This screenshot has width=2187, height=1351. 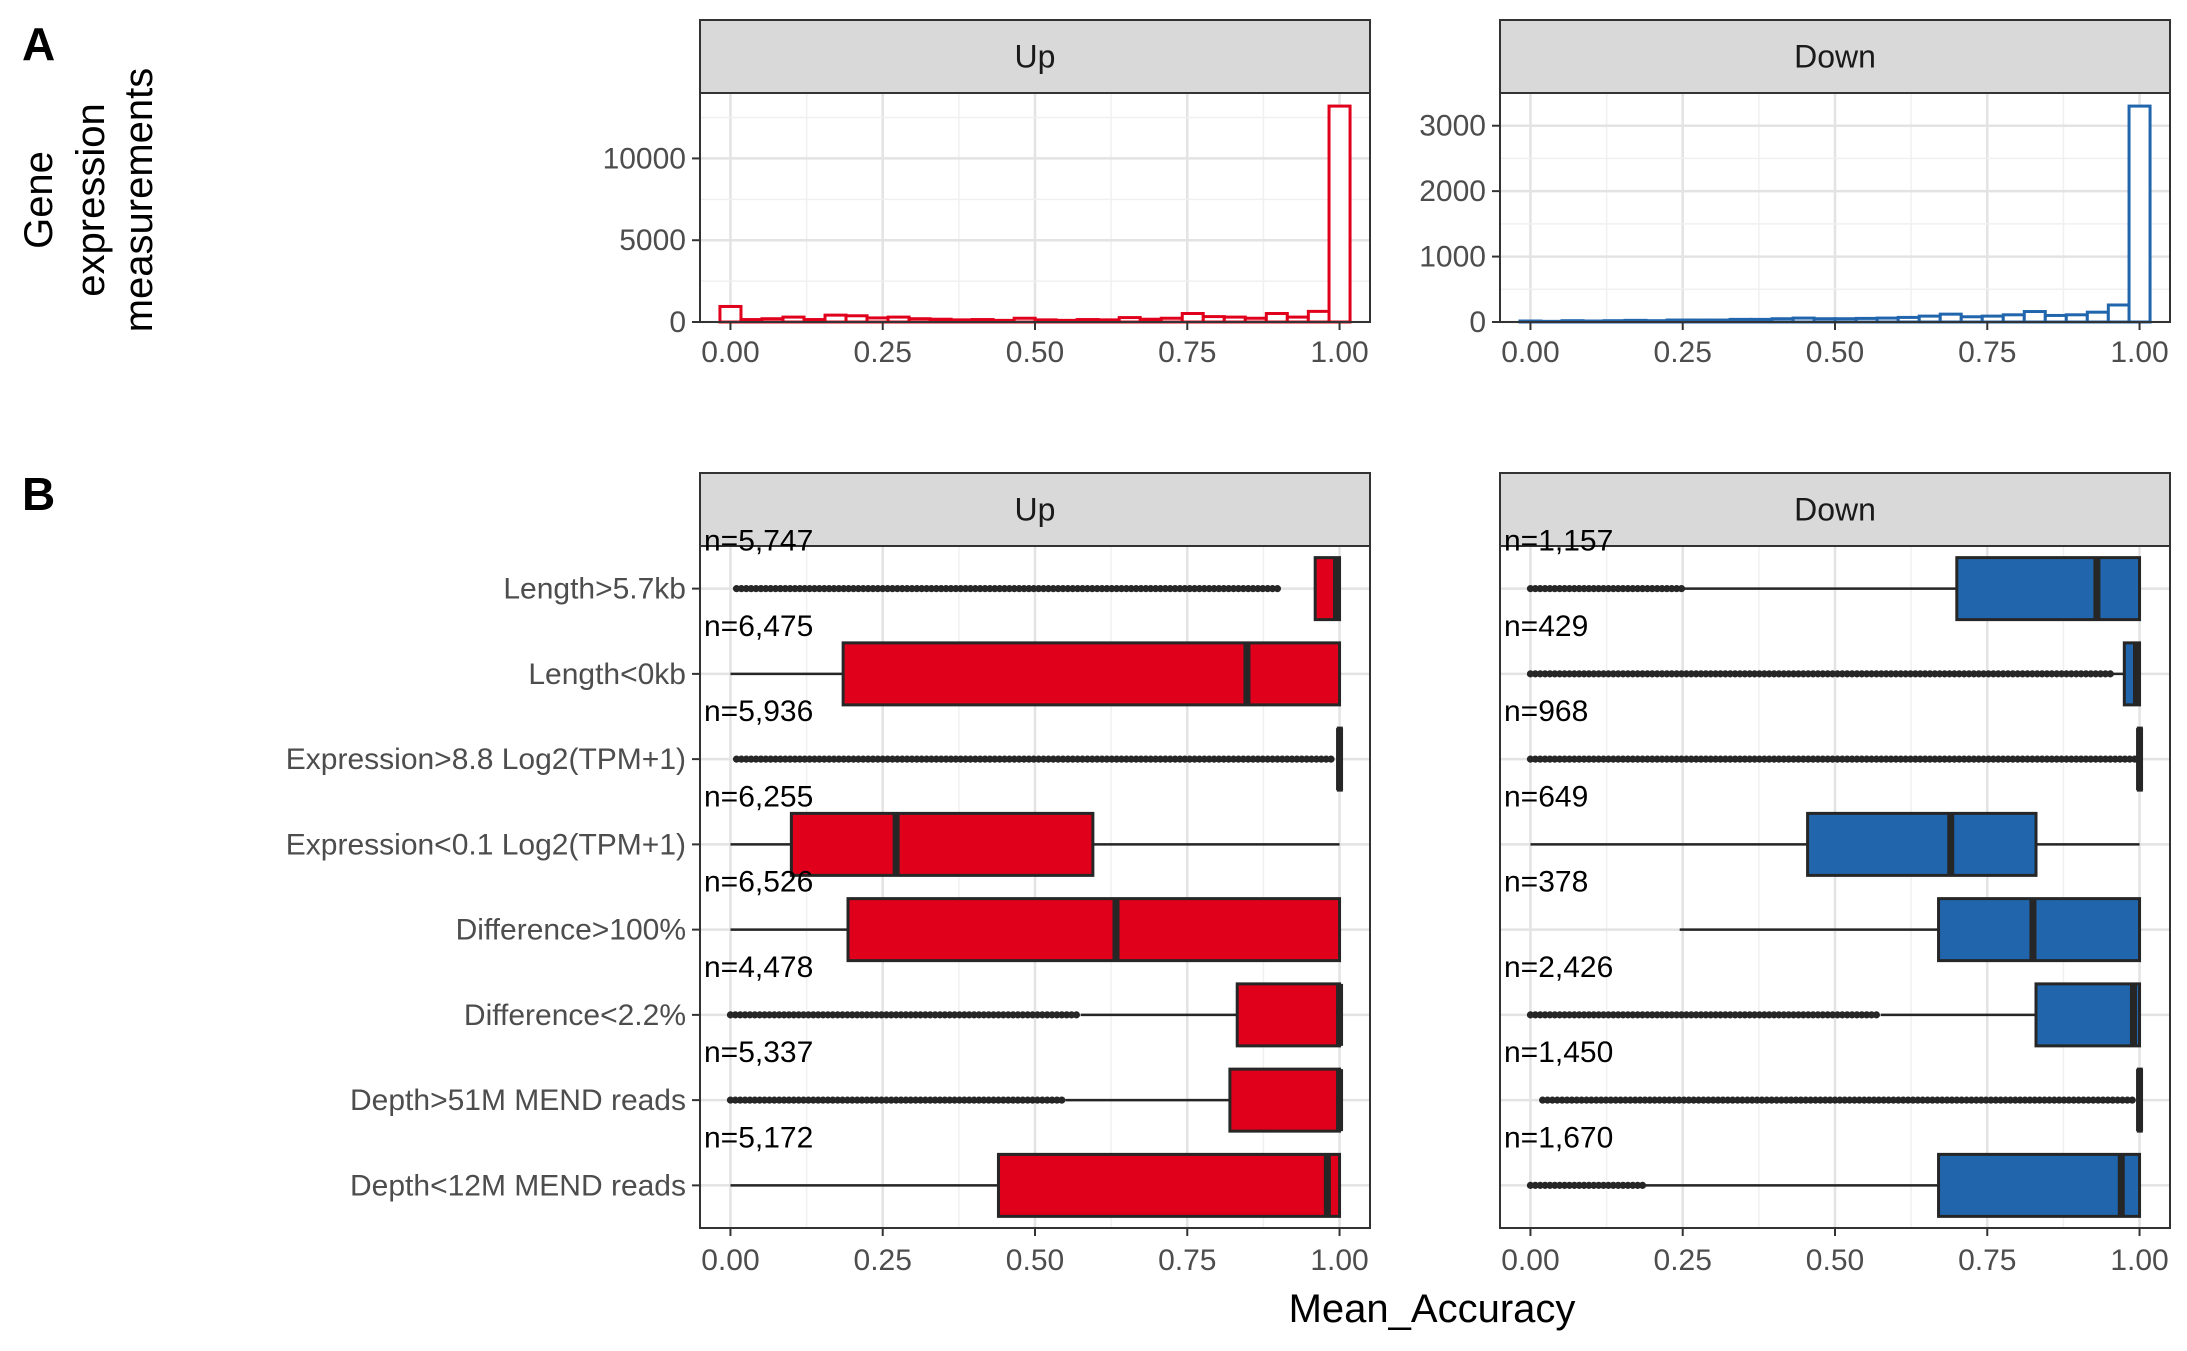 I want to click on x-tick-label-b-up: 0.25, so click(x=883, y=1260).